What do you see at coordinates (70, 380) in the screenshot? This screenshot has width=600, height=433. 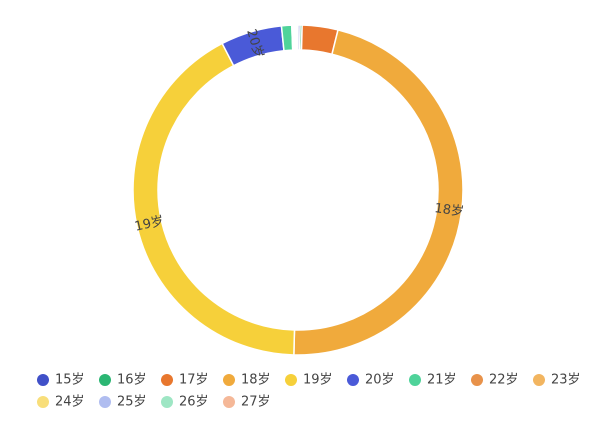 I see `legend-label: 15岁` at bounding box center [70, 380].